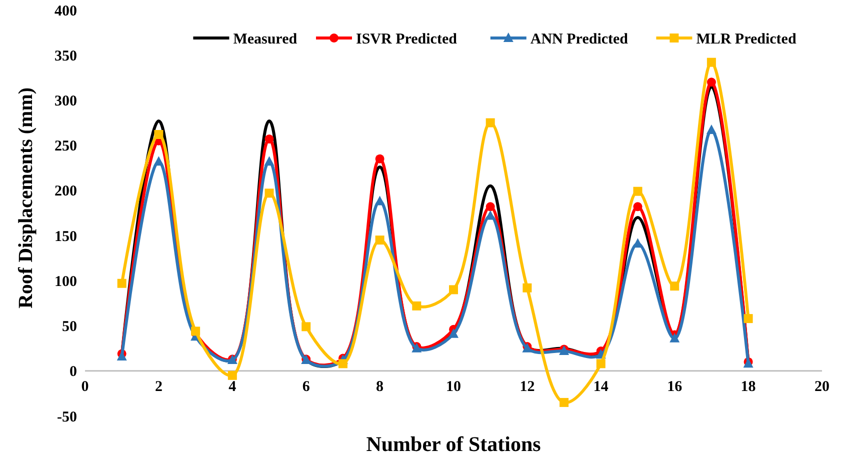 The width and height of the screenshot is (843, 463). I want to click on y-tick-label: 300, so click(65, 101).